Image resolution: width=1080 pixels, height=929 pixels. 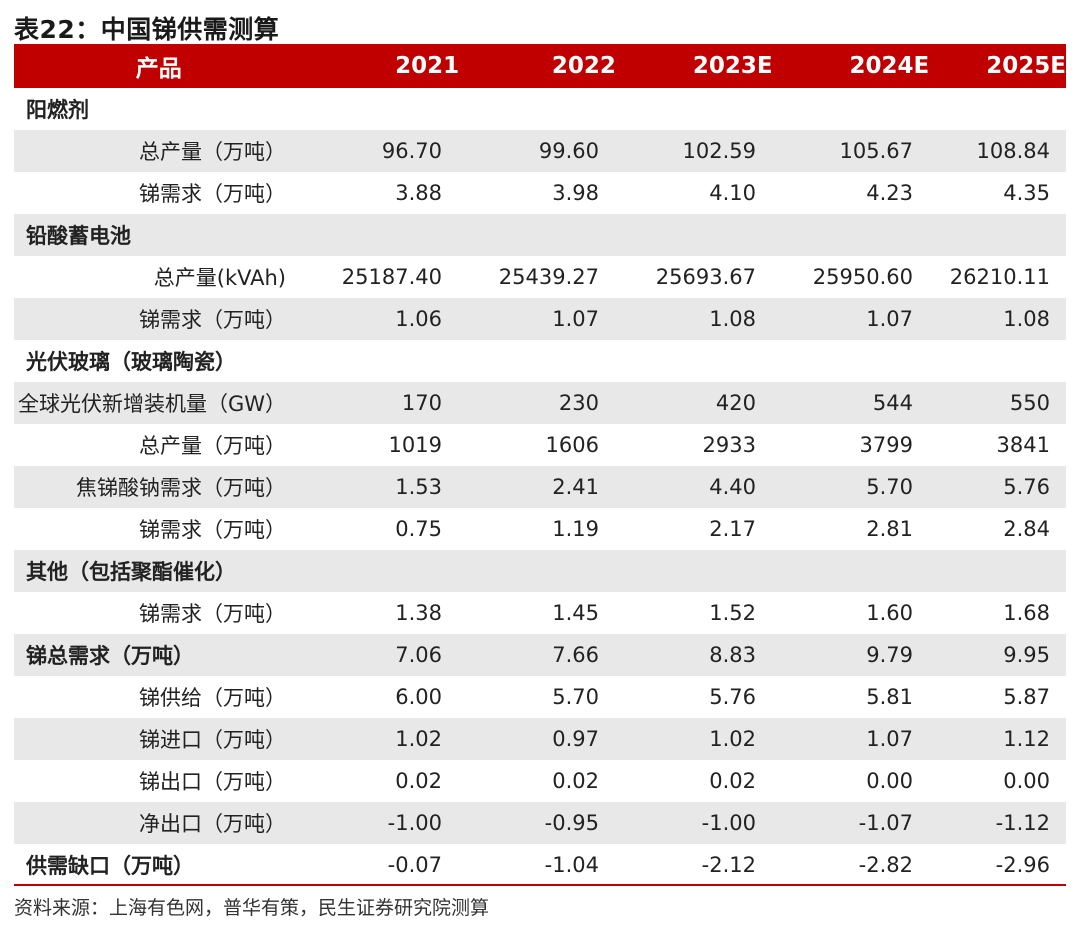 I want to click on table-row: 净出口（万吨） -1.00 -0.95 -1.00 -1.07 -1.12, so click(x=540, y=823).